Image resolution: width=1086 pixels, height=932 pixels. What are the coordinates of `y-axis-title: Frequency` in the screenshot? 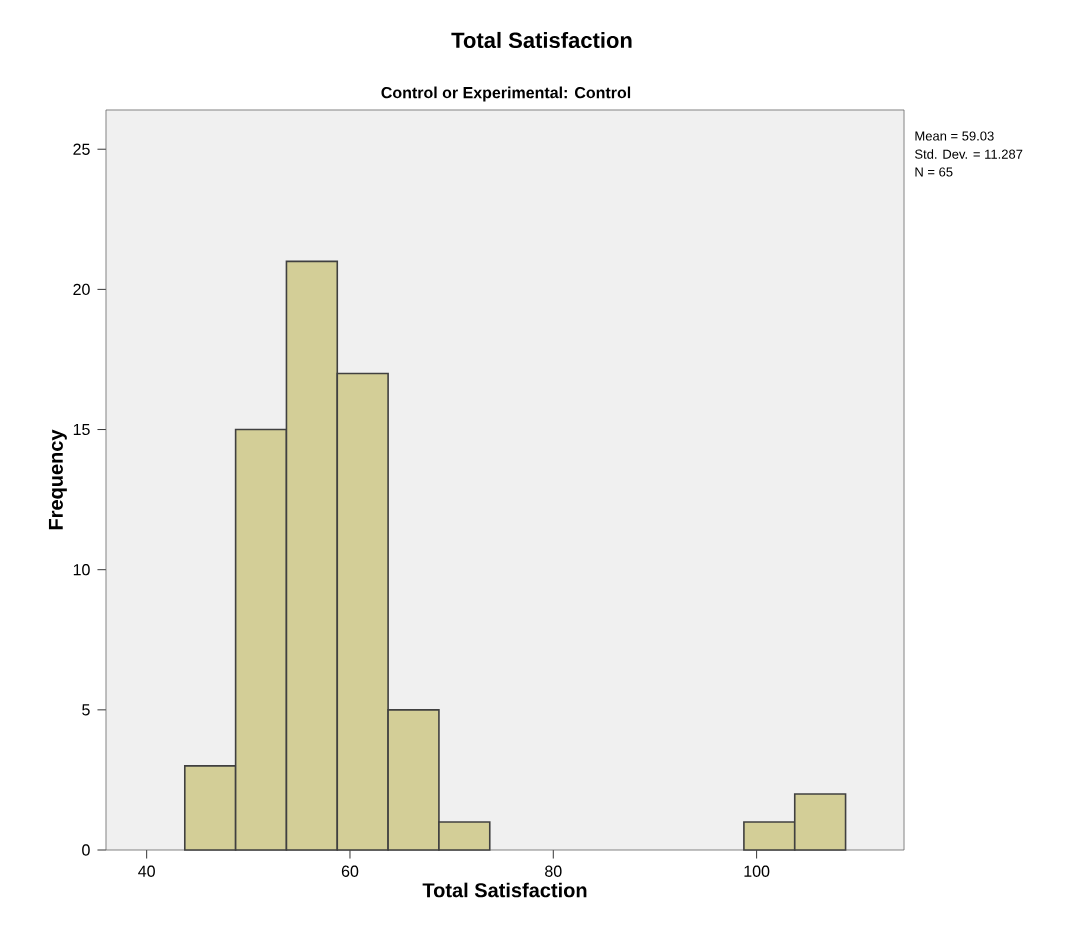 It's located at (57, 479).